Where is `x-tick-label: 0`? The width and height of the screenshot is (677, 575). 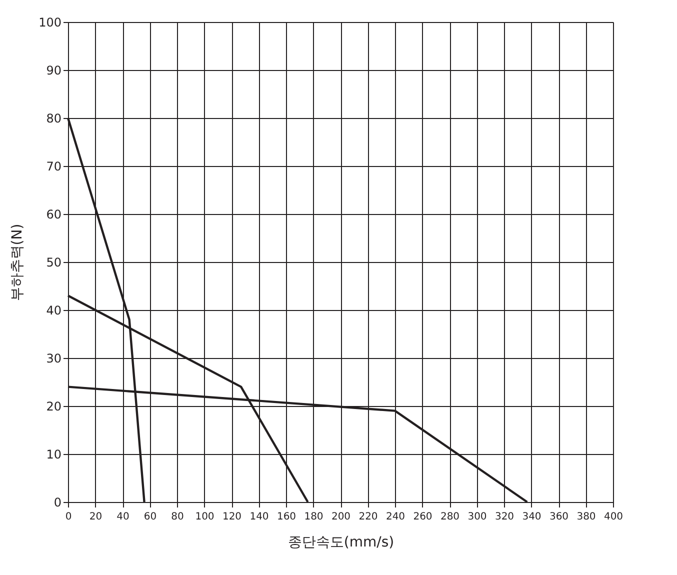
x-tick-label: 0 is located at coordinates (68, 517).